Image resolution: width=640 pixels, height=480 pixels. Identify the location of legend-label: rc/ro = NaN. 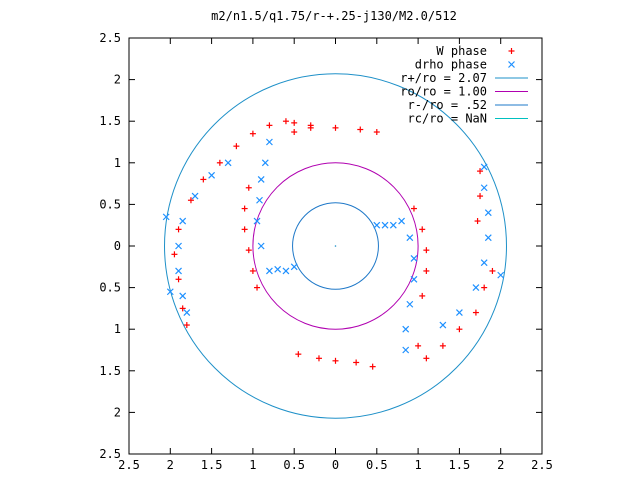
(447, 119).